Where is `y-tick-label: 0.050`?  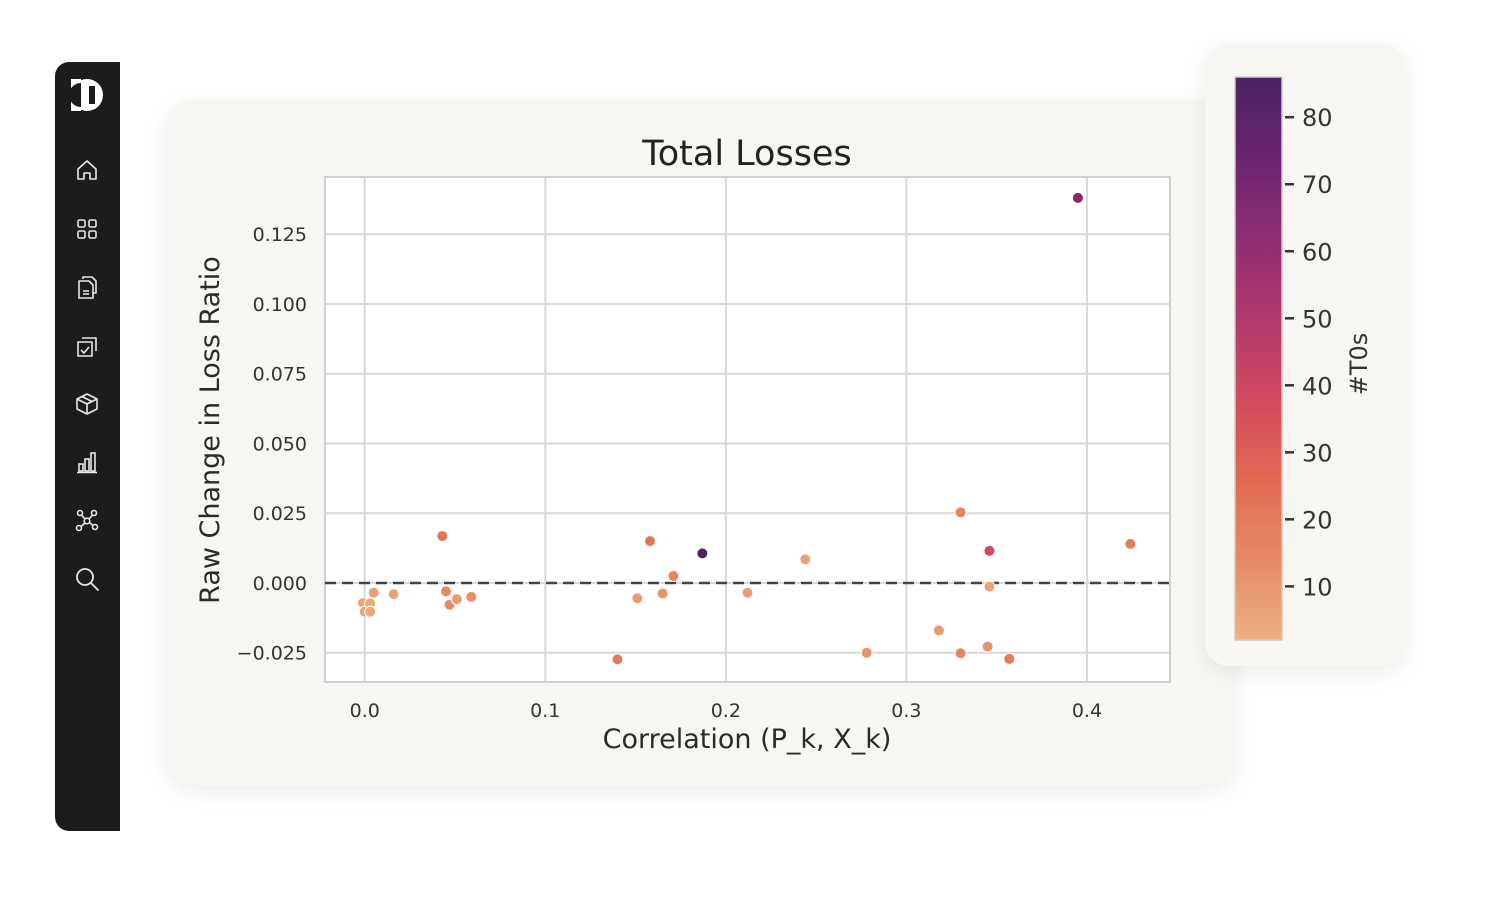 y-tick-label: 0.050 is located at coordinates (280, 444).